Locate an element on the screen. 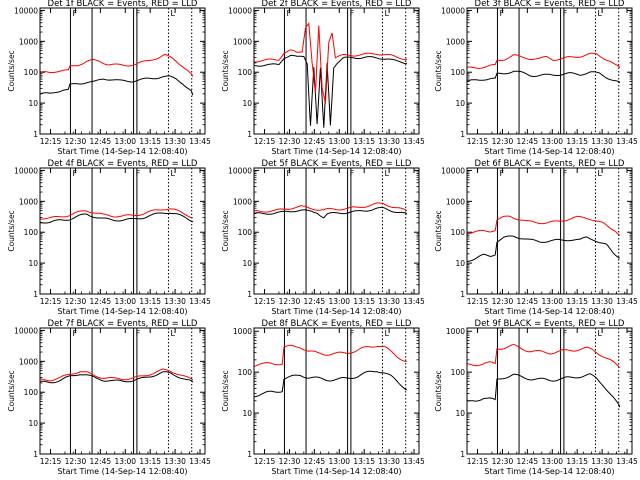 The width and height of the screenshot is (640, 480). panel-title: Det 7f BLACK = Events, RED = LLD is located at coordinates (123, 324).